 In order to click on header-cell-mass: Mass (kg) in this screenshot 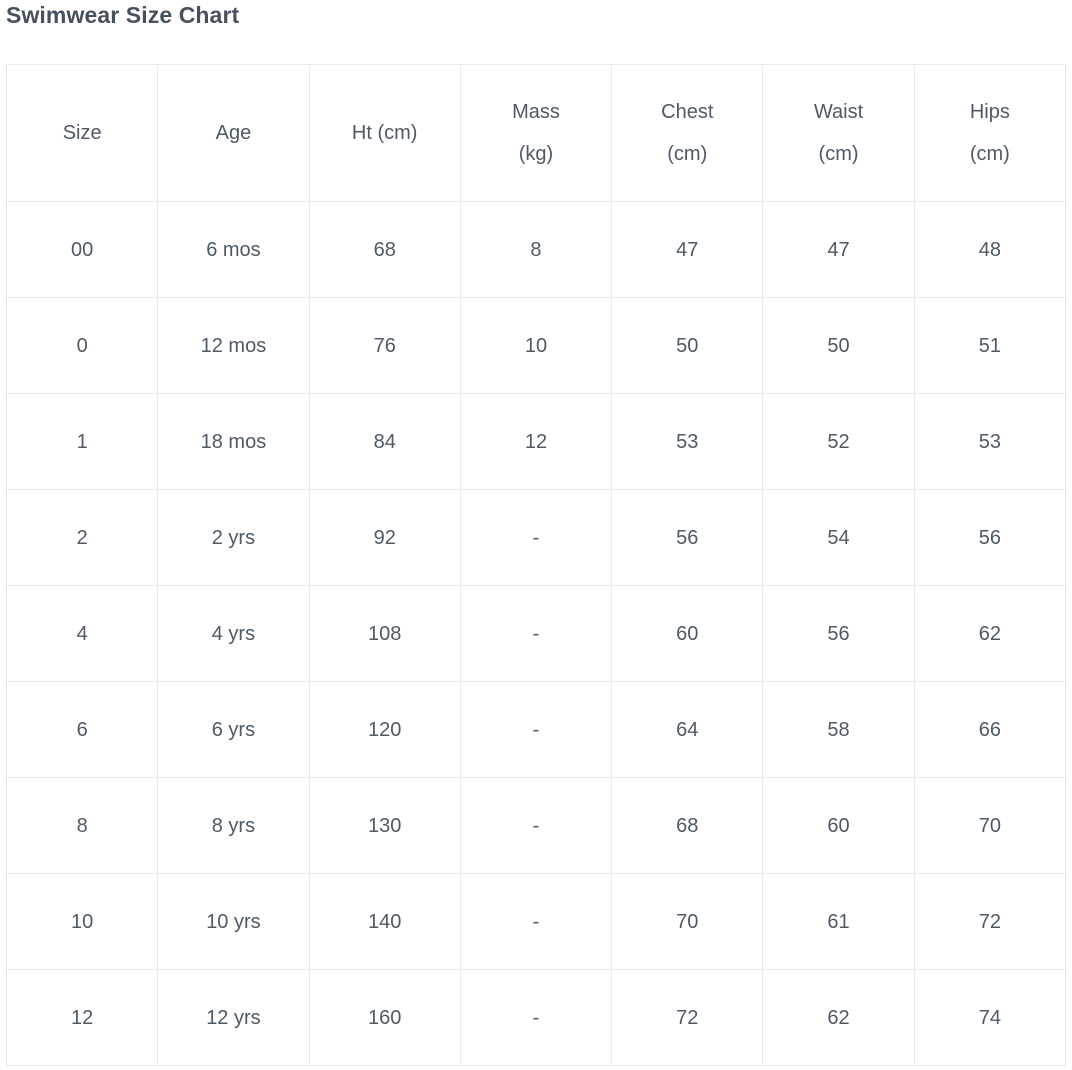, I will do `click(536, 133)`.